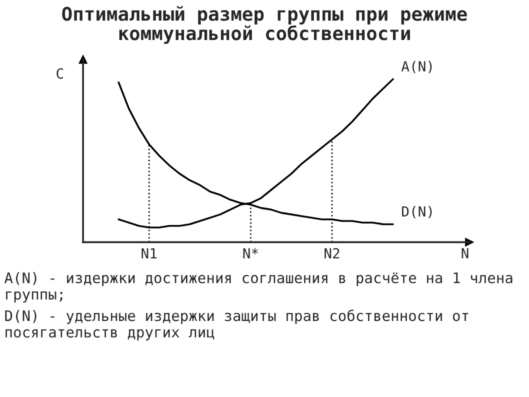 Image resolution: width=529 pixels, height=397 pixels. Describe the element at coordinates (258, 287) in the screenshot. I see `text: A(N) - издержки достижения соглашения в расчёте на 1 члена группы;` at that location.